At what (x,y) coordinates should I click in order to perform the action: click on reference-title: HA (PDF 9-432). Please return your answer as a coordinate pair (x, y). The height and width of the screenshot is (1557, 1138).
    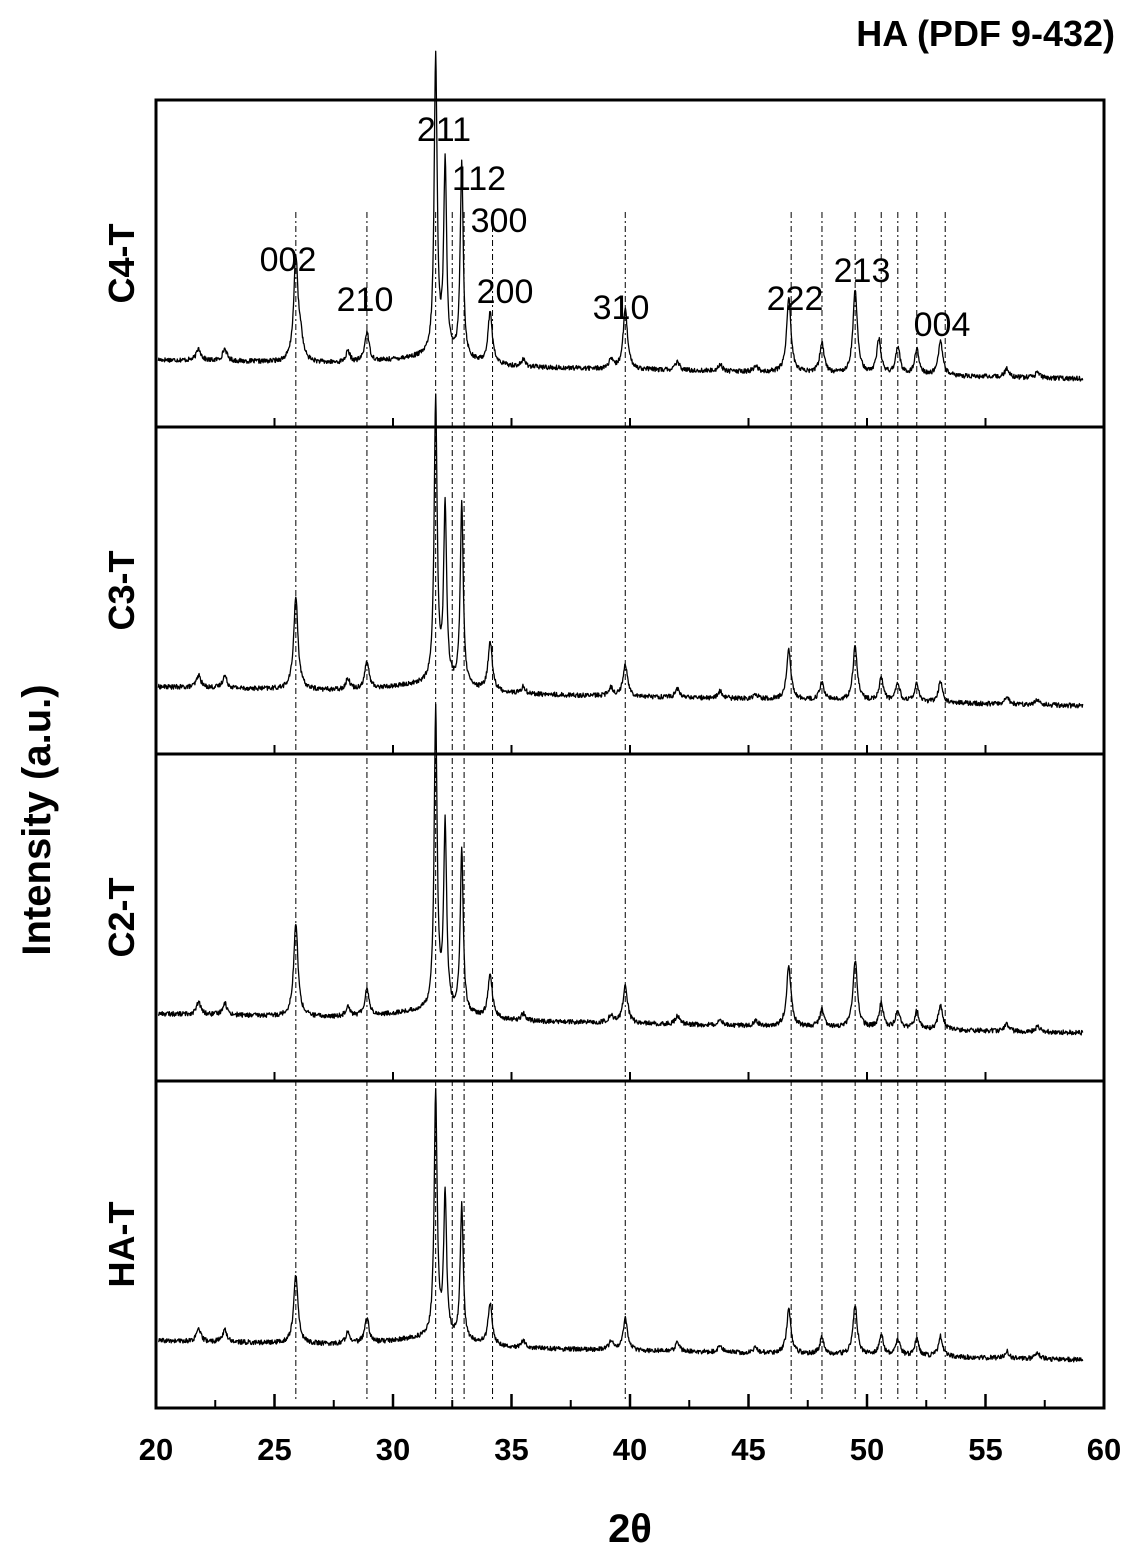
    Looking at the image, I should click on (985, 33).